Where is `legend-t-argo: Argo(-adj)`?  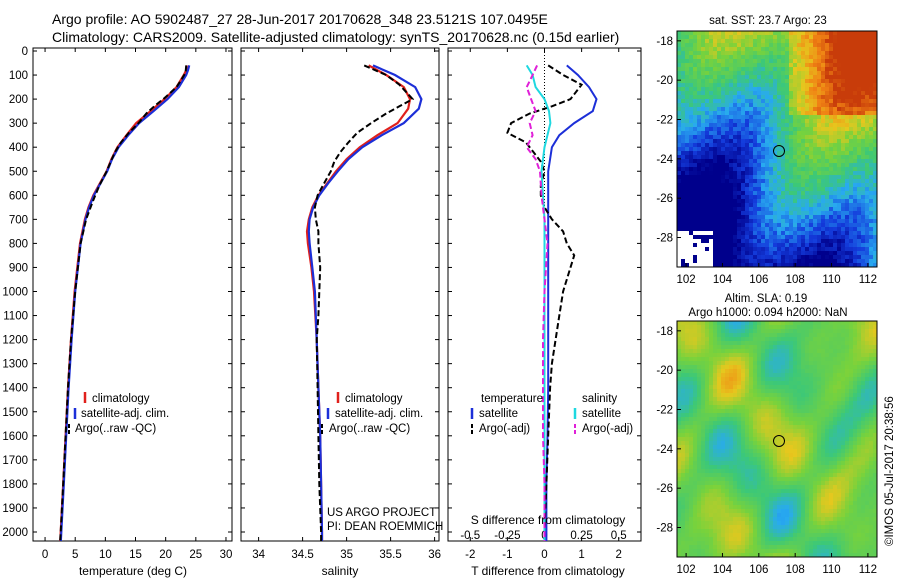
legend-t-argo: Argo(-adj) is located at coordinates (504, 429).